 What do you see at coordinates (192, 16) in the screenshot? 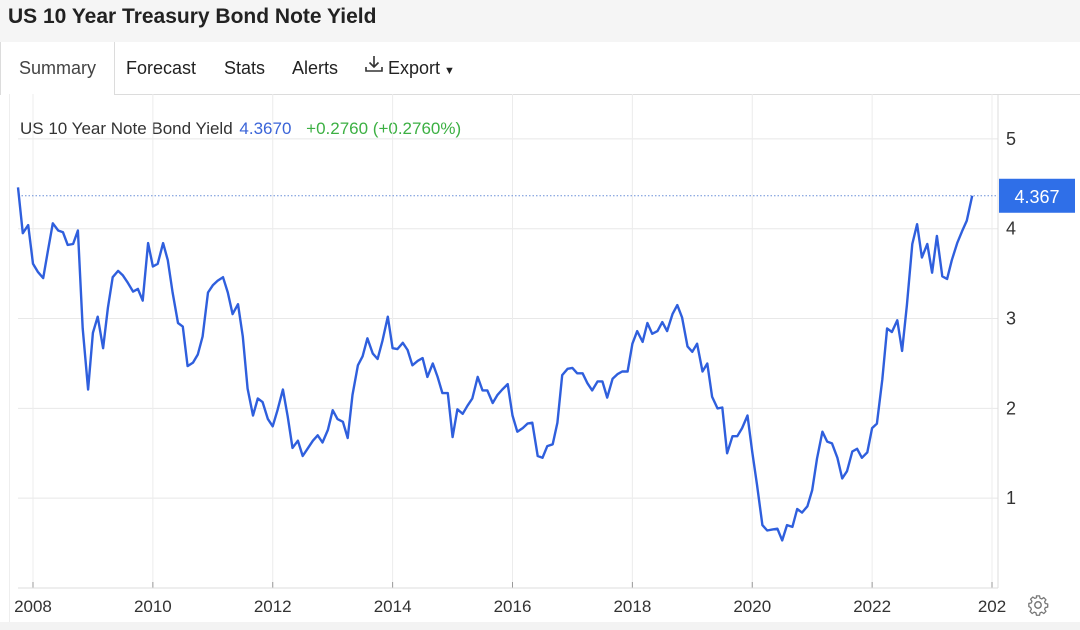
I see `page-title: US 10 Year Treasury Bond Note Yield` at bounding box center [192, 16].